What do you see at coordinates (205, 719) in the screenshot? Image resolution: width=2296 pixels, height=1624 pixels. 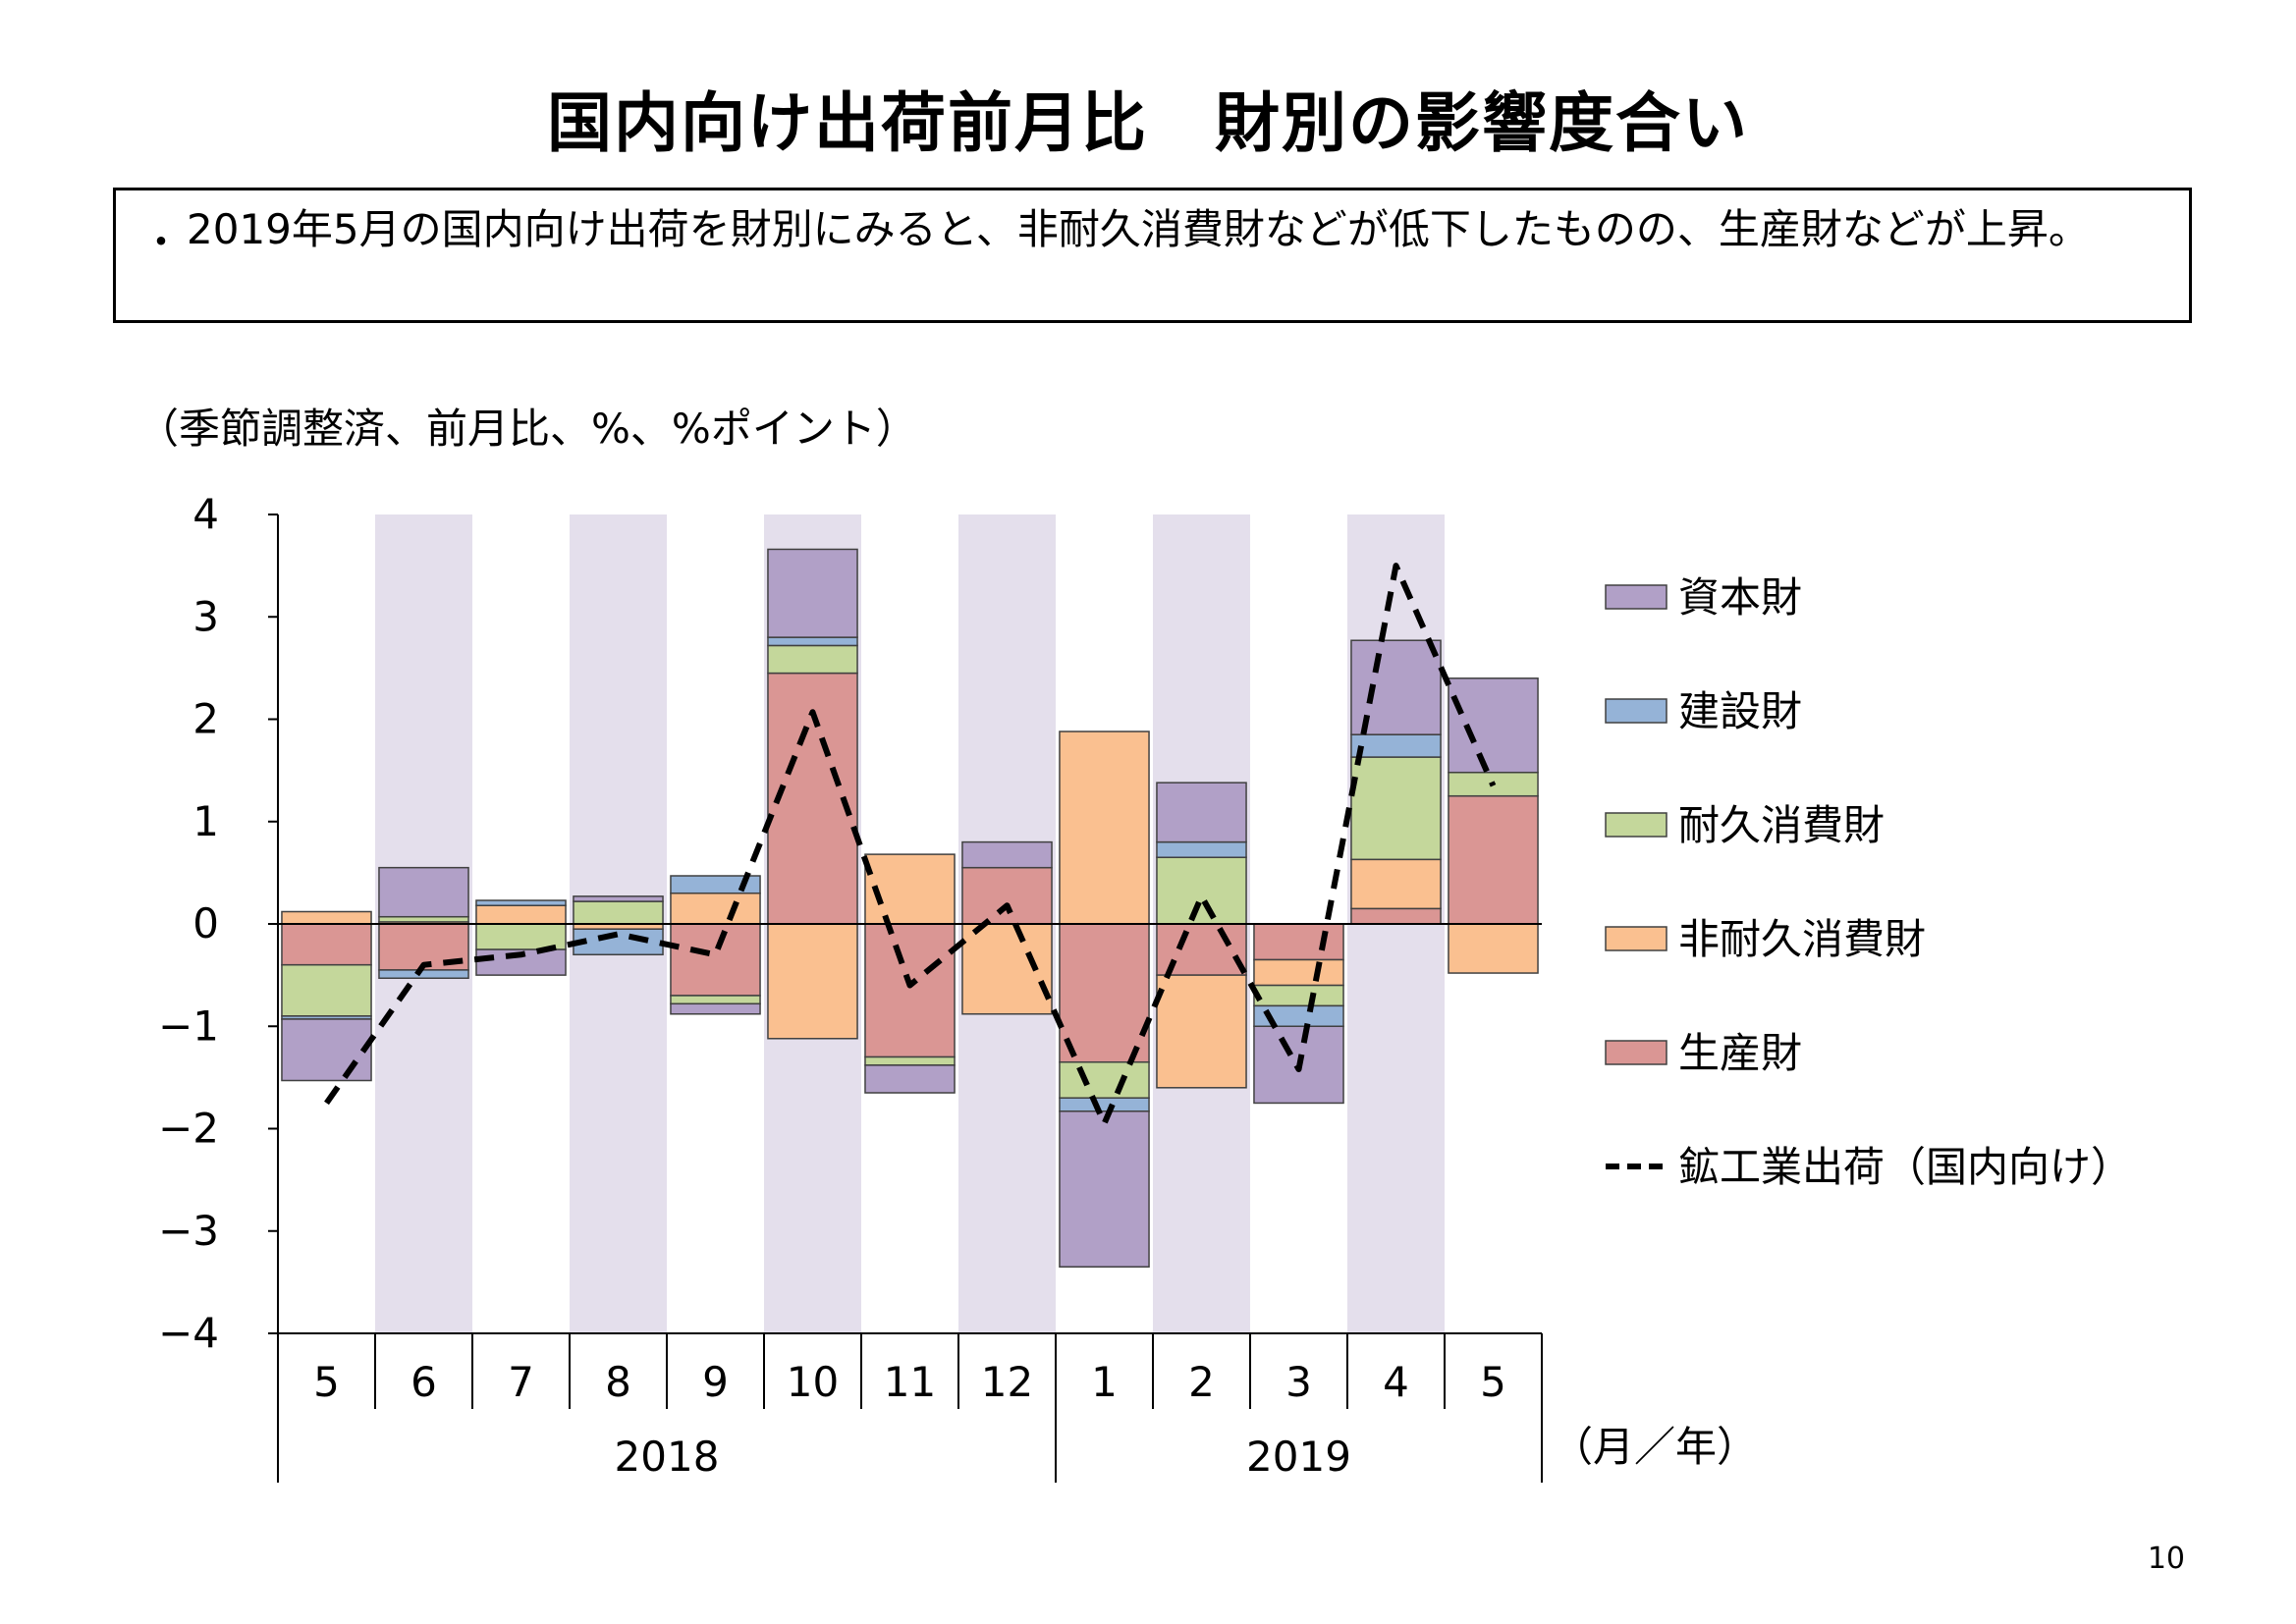 I see `y-tick-label: 2` at bounding box center [205, 719].